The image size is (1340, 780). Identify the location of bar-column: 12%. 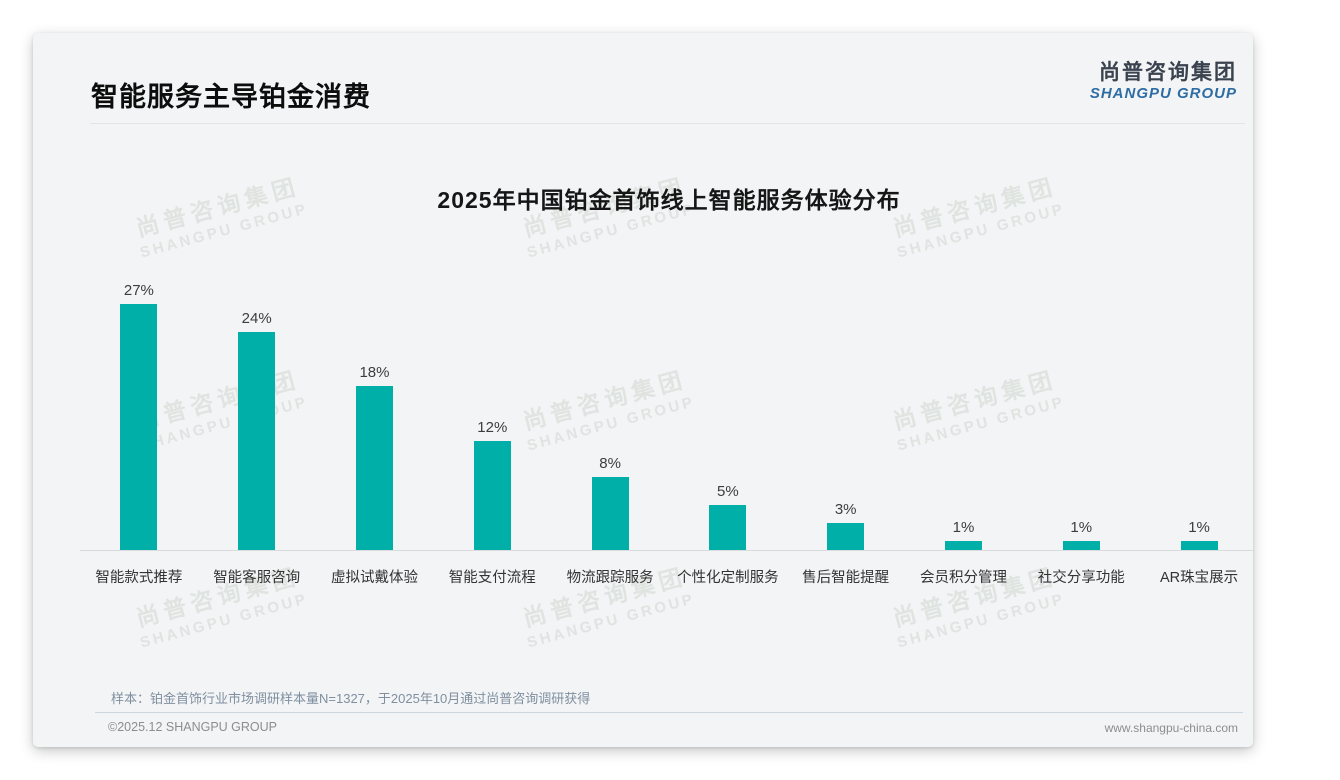
(492, 410).